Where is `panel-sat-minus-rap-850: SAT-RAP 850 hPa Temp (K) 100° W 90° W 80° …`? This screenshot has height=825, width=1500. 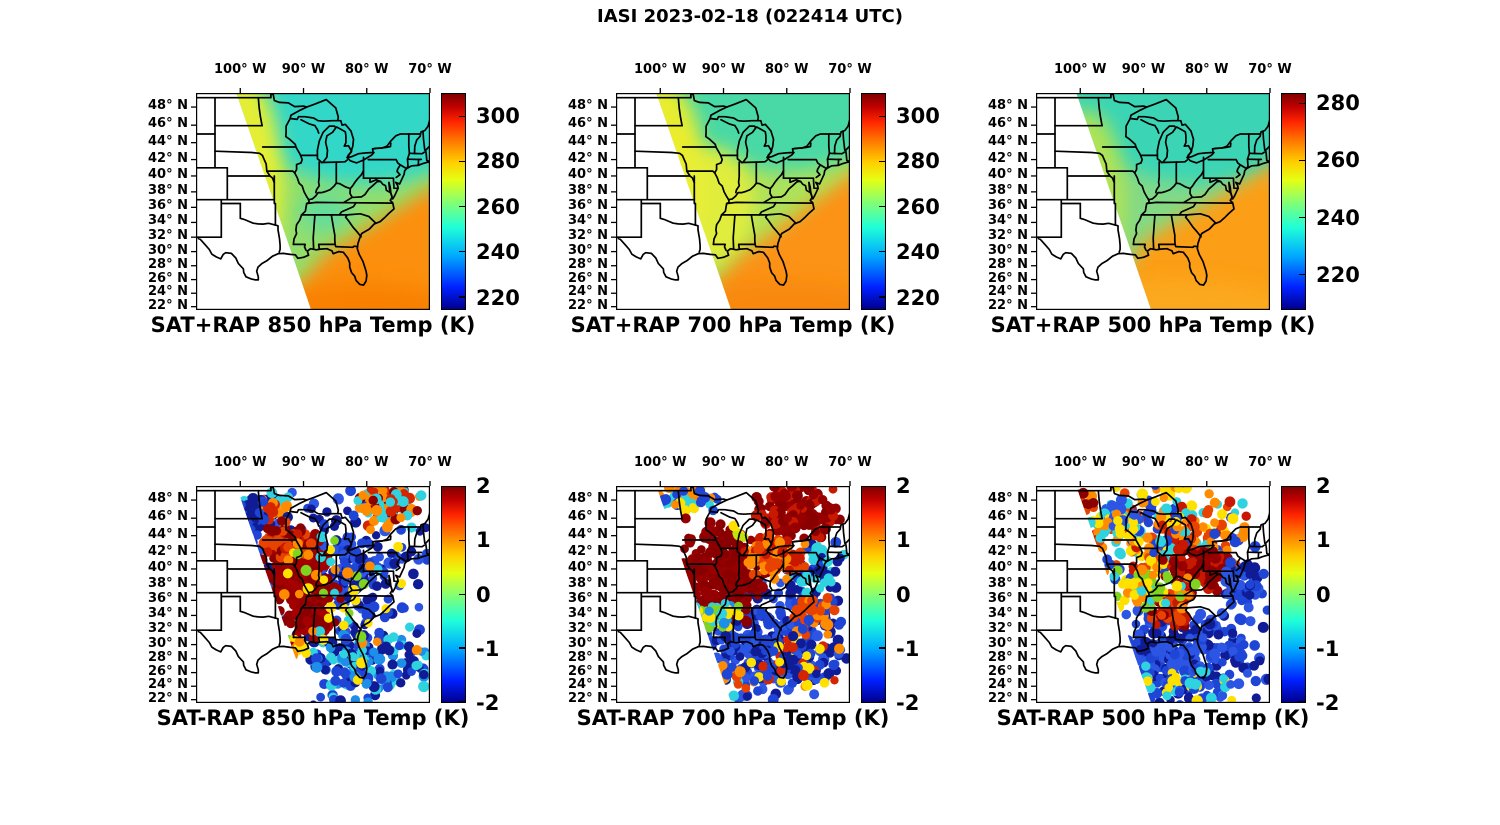
panel-sat-minus-rap-850: SAT-RAP 850 hPa Temp (K) 100° W 90° W 80° … is located at coordinates (323, 592).